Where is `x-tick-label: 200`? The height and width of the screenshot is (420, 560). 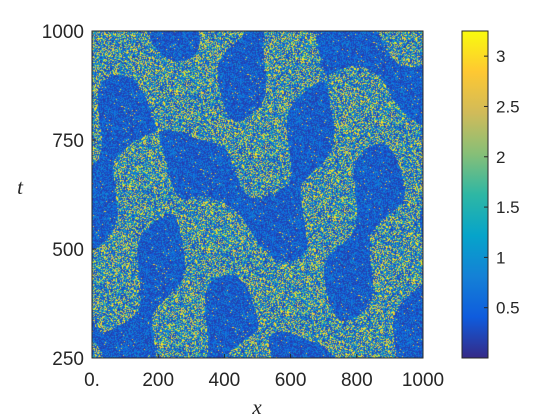
x-tick-label: 200 is located at coordinates (158, 380).